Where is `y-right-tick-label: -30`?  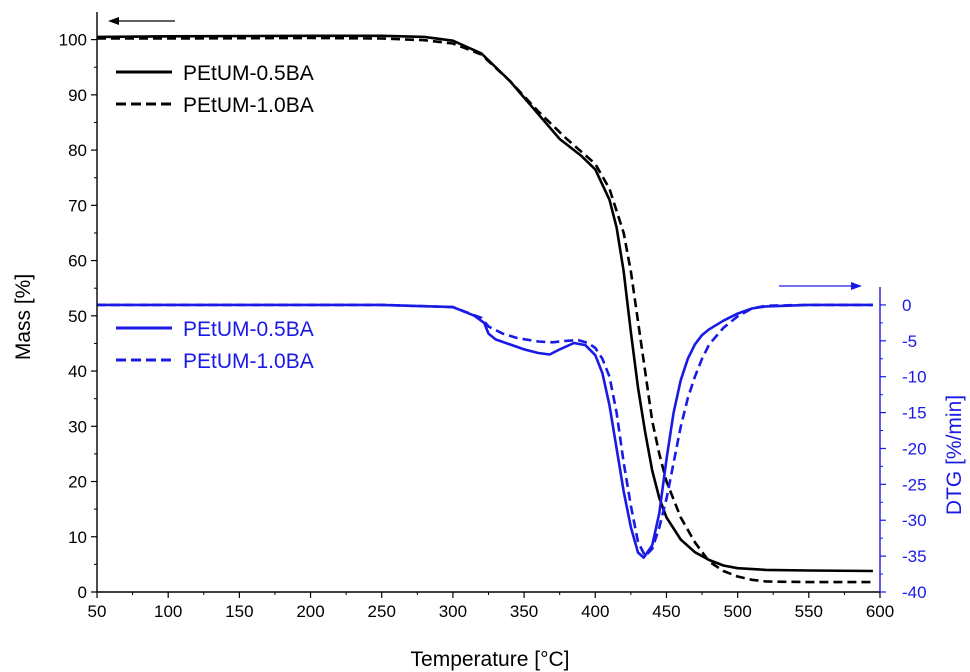 y-right-tick-label: -30 is located at coordinates (914, 520).